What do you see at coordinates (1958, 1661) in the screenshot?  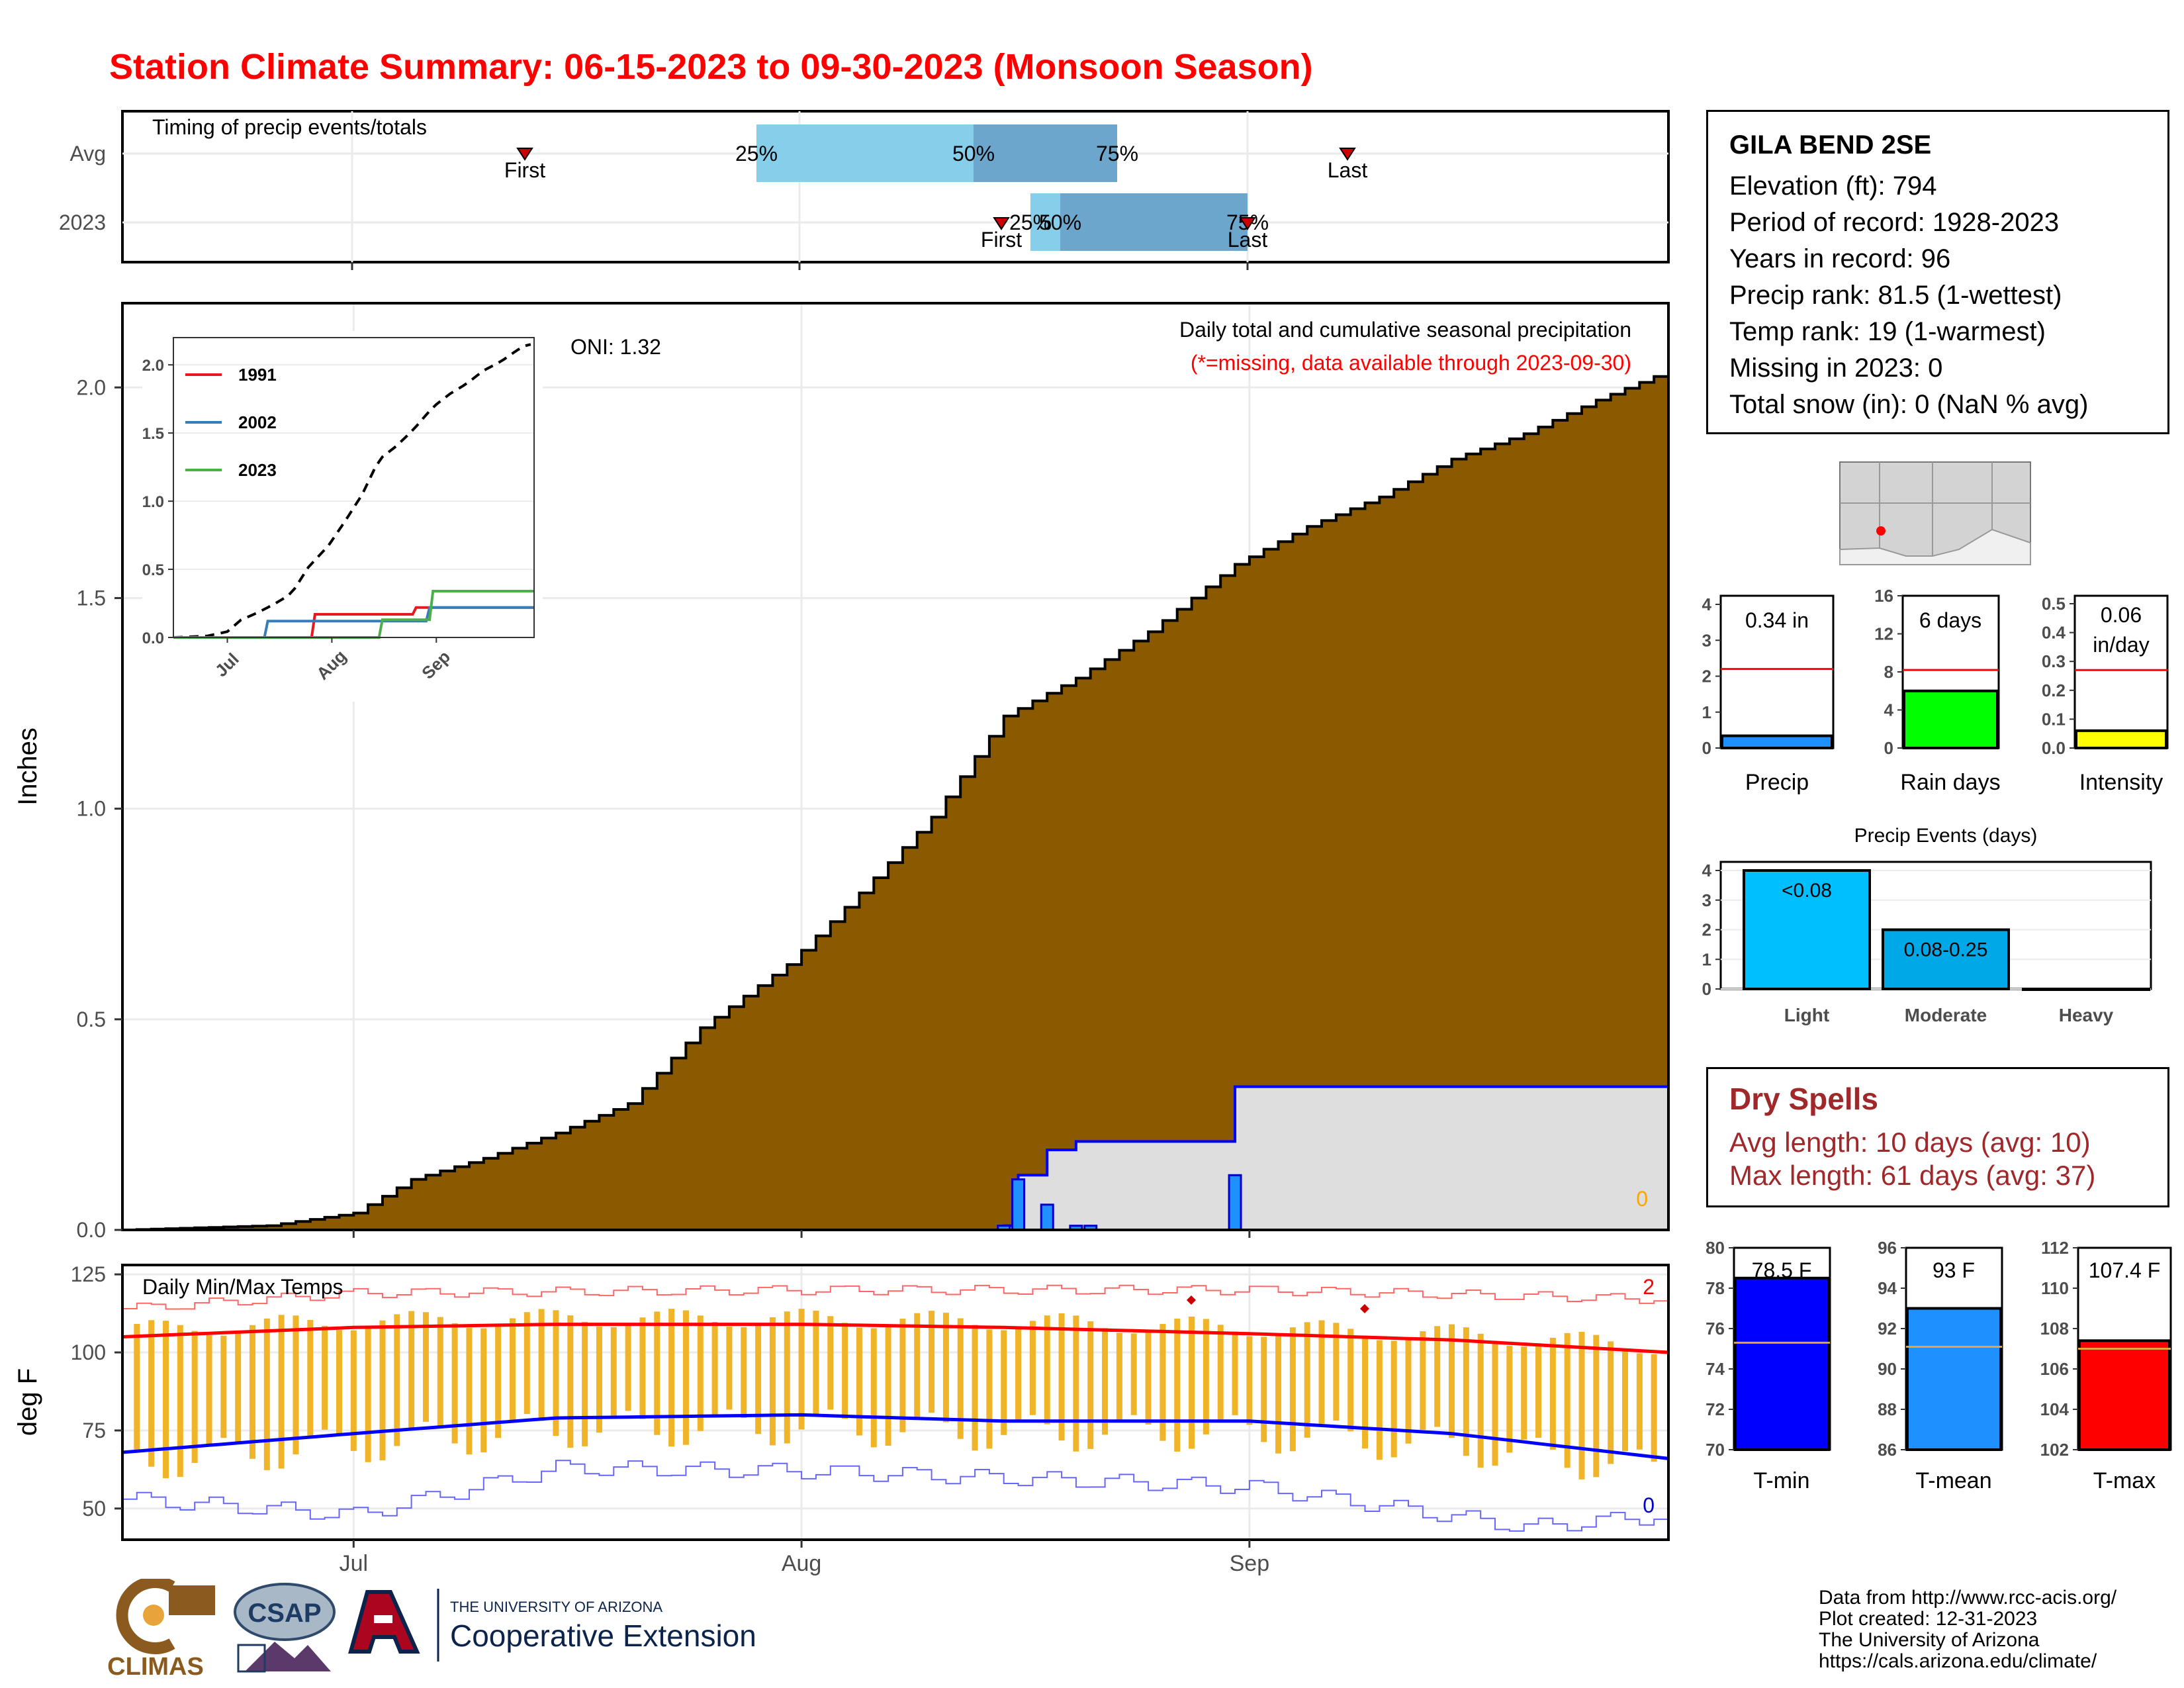 I see `credit-url: https://cals.arizona.edu/climate/` at bounding box center [1958, 1661].